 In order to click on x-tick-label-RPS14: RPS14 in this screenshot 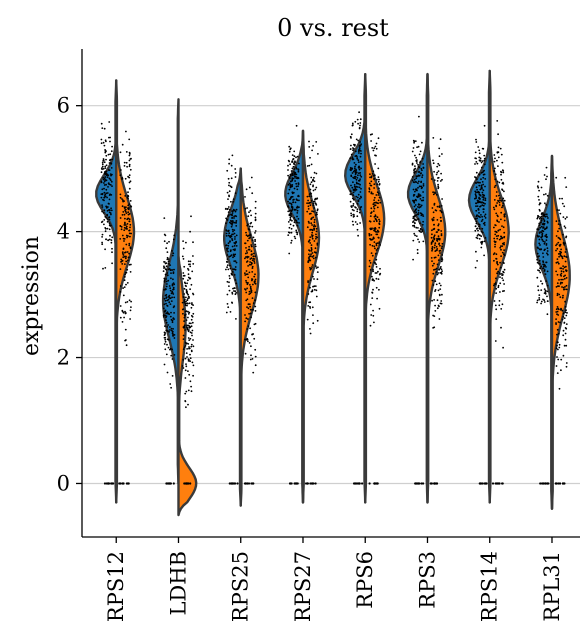, I will do `click(490, 586)`.